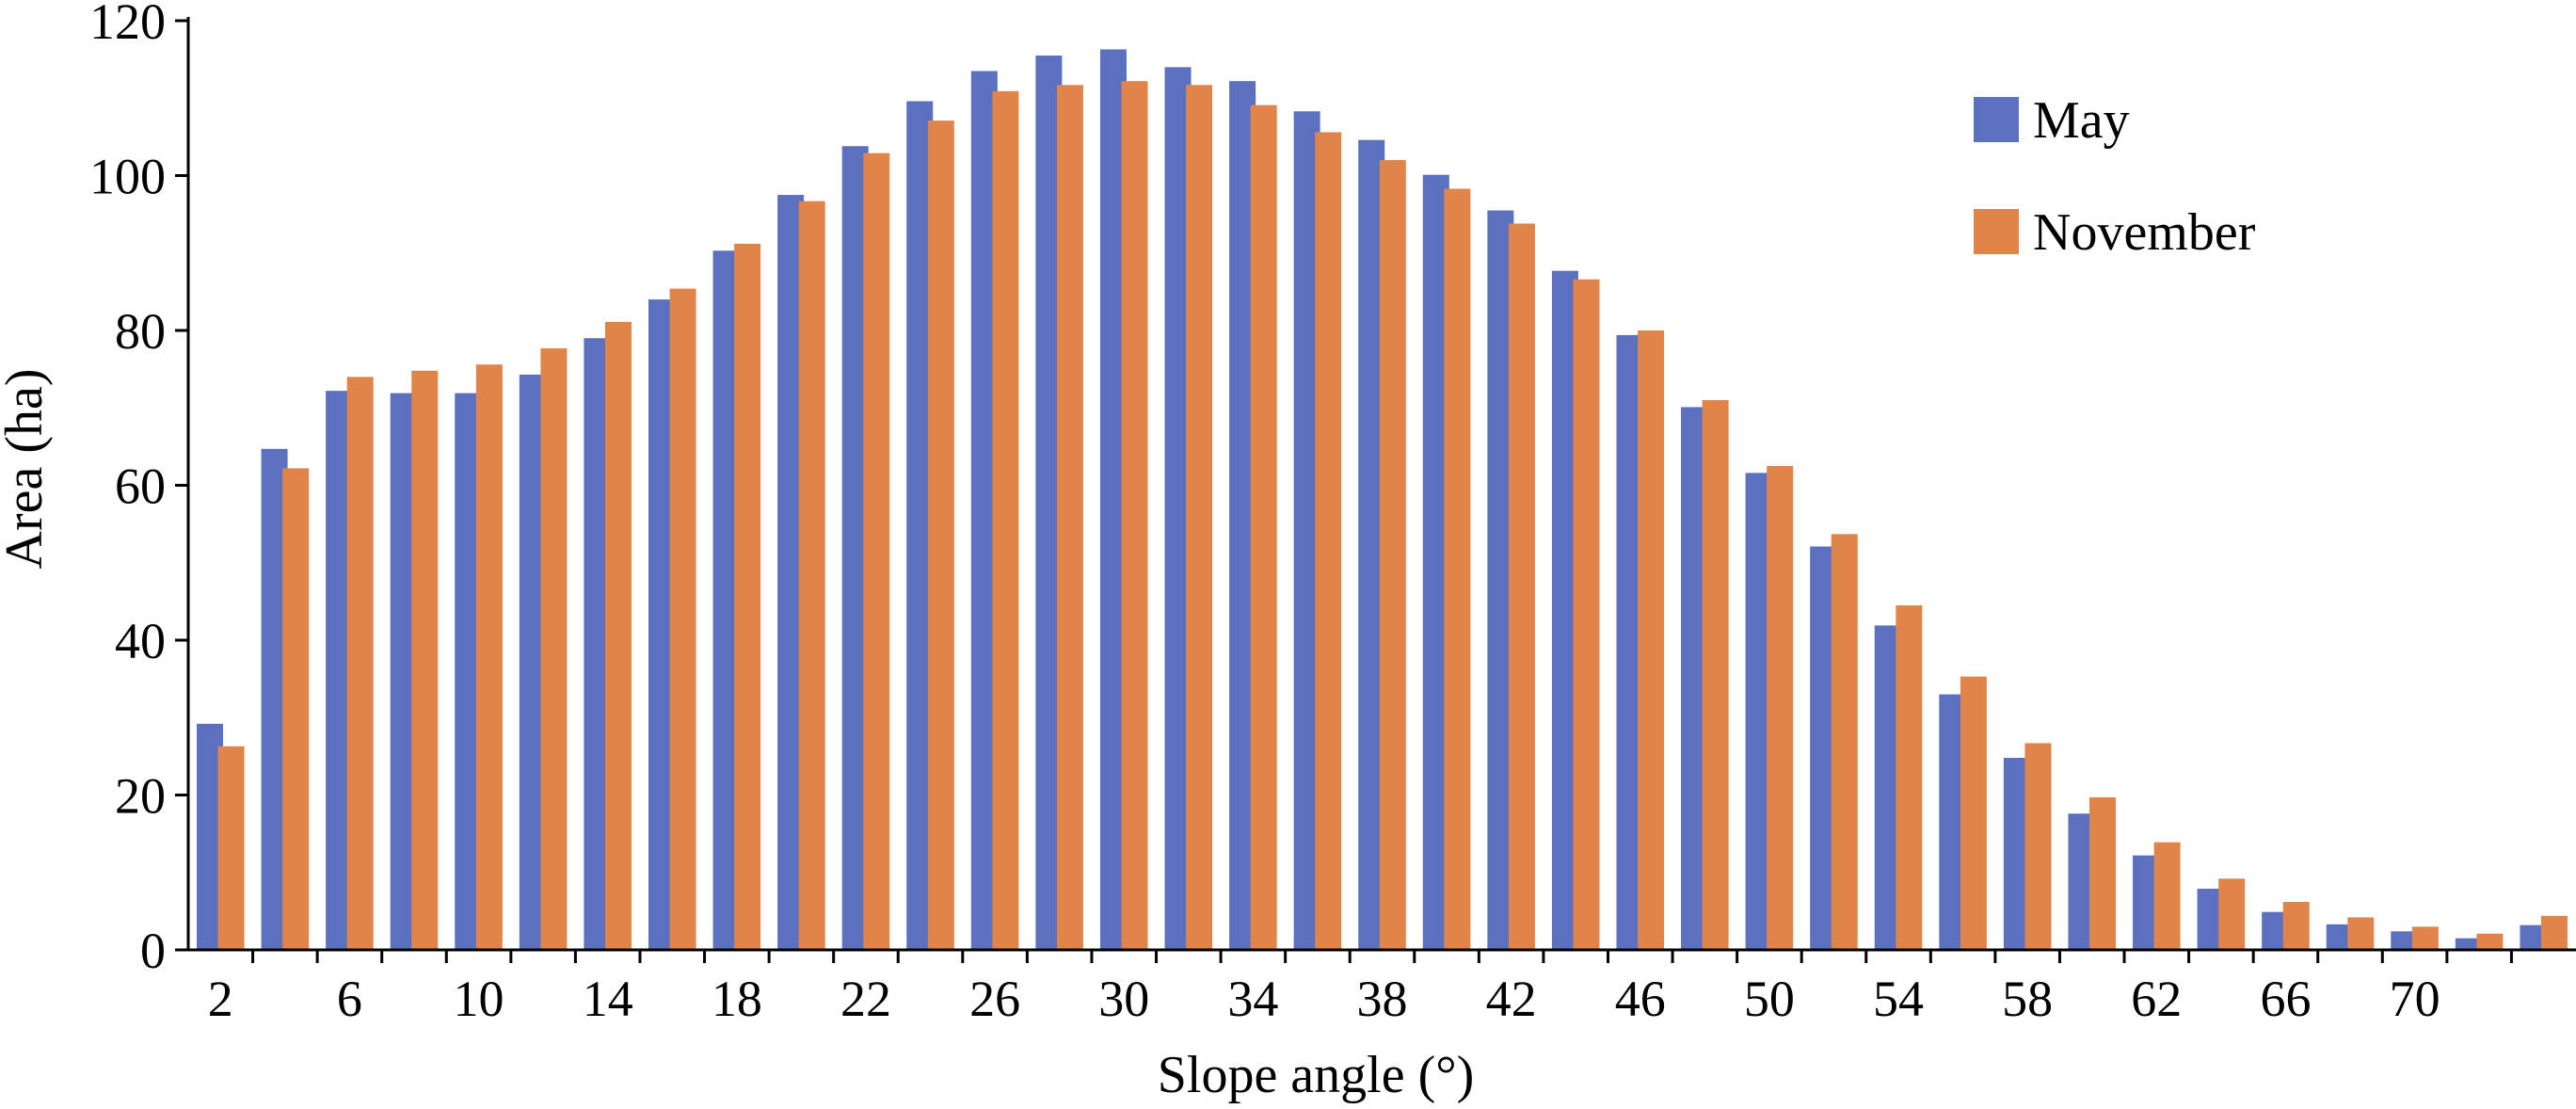 This screenshot has width=2576, height=1109. Describe the element at coordinates (1996, 119) in the screenshot. I see `legend-swatch-may` at that location.